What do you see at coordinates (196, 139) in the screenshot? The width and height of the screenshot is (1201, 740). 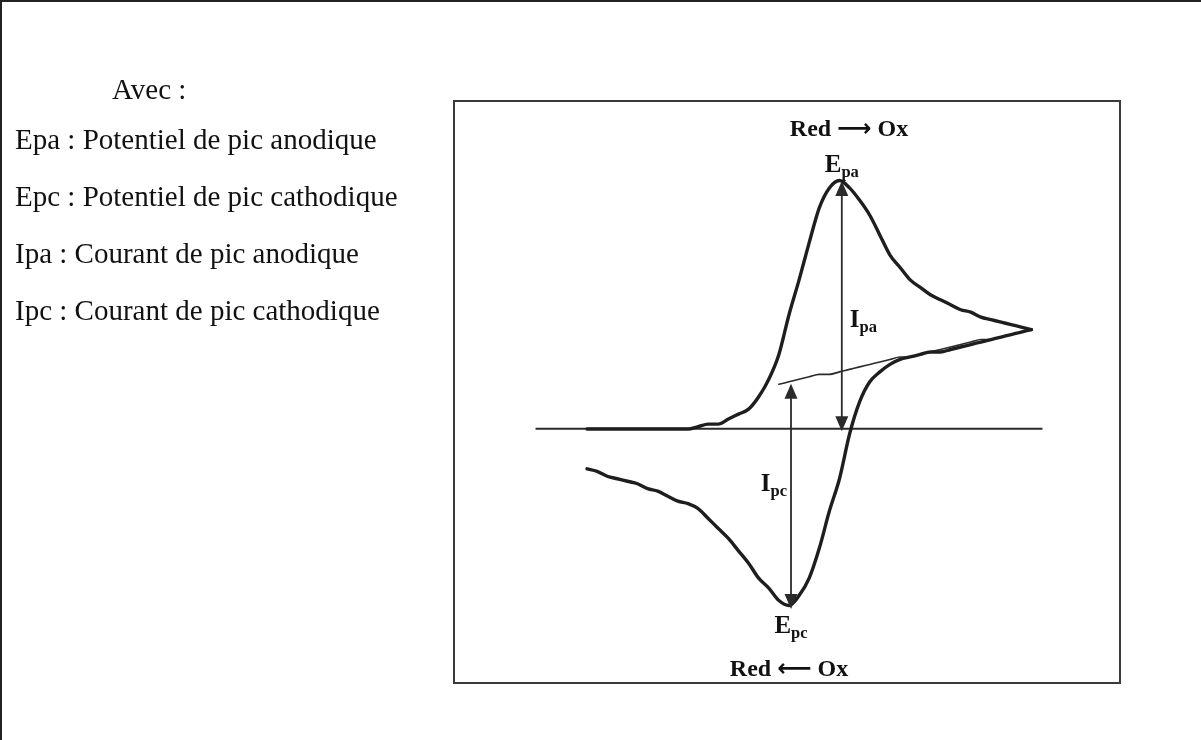 I see `text: Epa : Potentiel de pic anodique` at bounding box center [196, 139].